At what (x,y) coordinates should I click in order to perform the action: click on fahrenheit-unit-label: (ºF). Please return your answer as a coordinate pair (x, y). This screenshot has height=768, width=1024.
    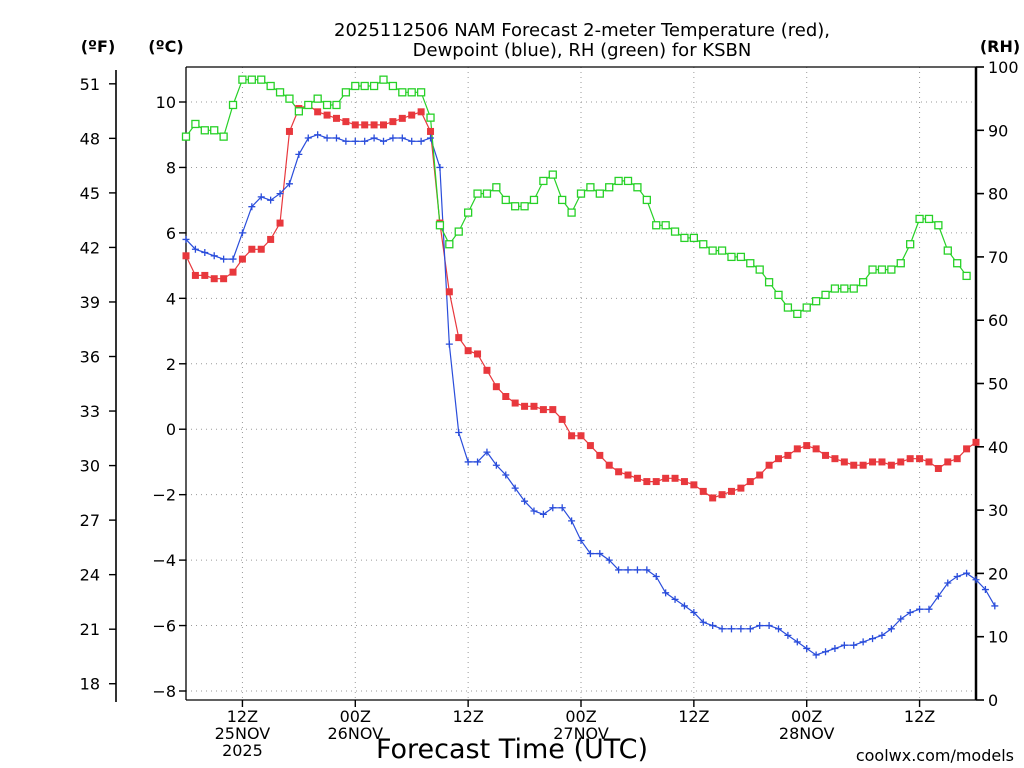
    Looking at the image, I should click on (98, 46).